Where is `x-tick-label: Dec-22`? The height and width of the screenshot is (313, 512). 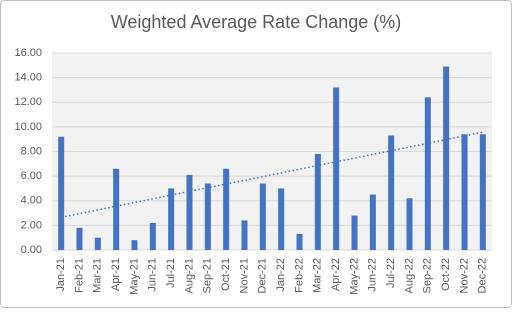 x-tick-label: Dec-22 is located at coordinates (483, 275).